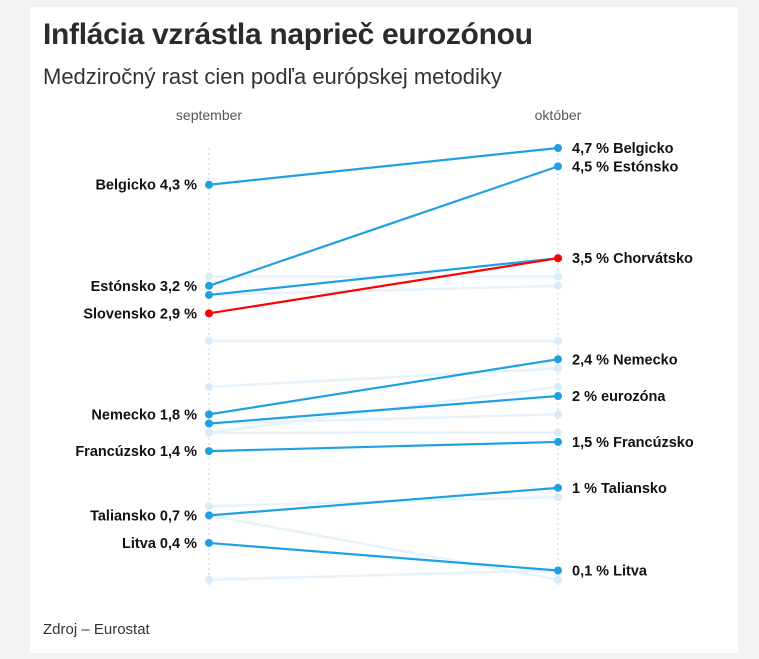 This screenshot has width=759, height=659. I want to click on label-oktober-estonsko: 4,5 % Estónsko, so click(625, 167).